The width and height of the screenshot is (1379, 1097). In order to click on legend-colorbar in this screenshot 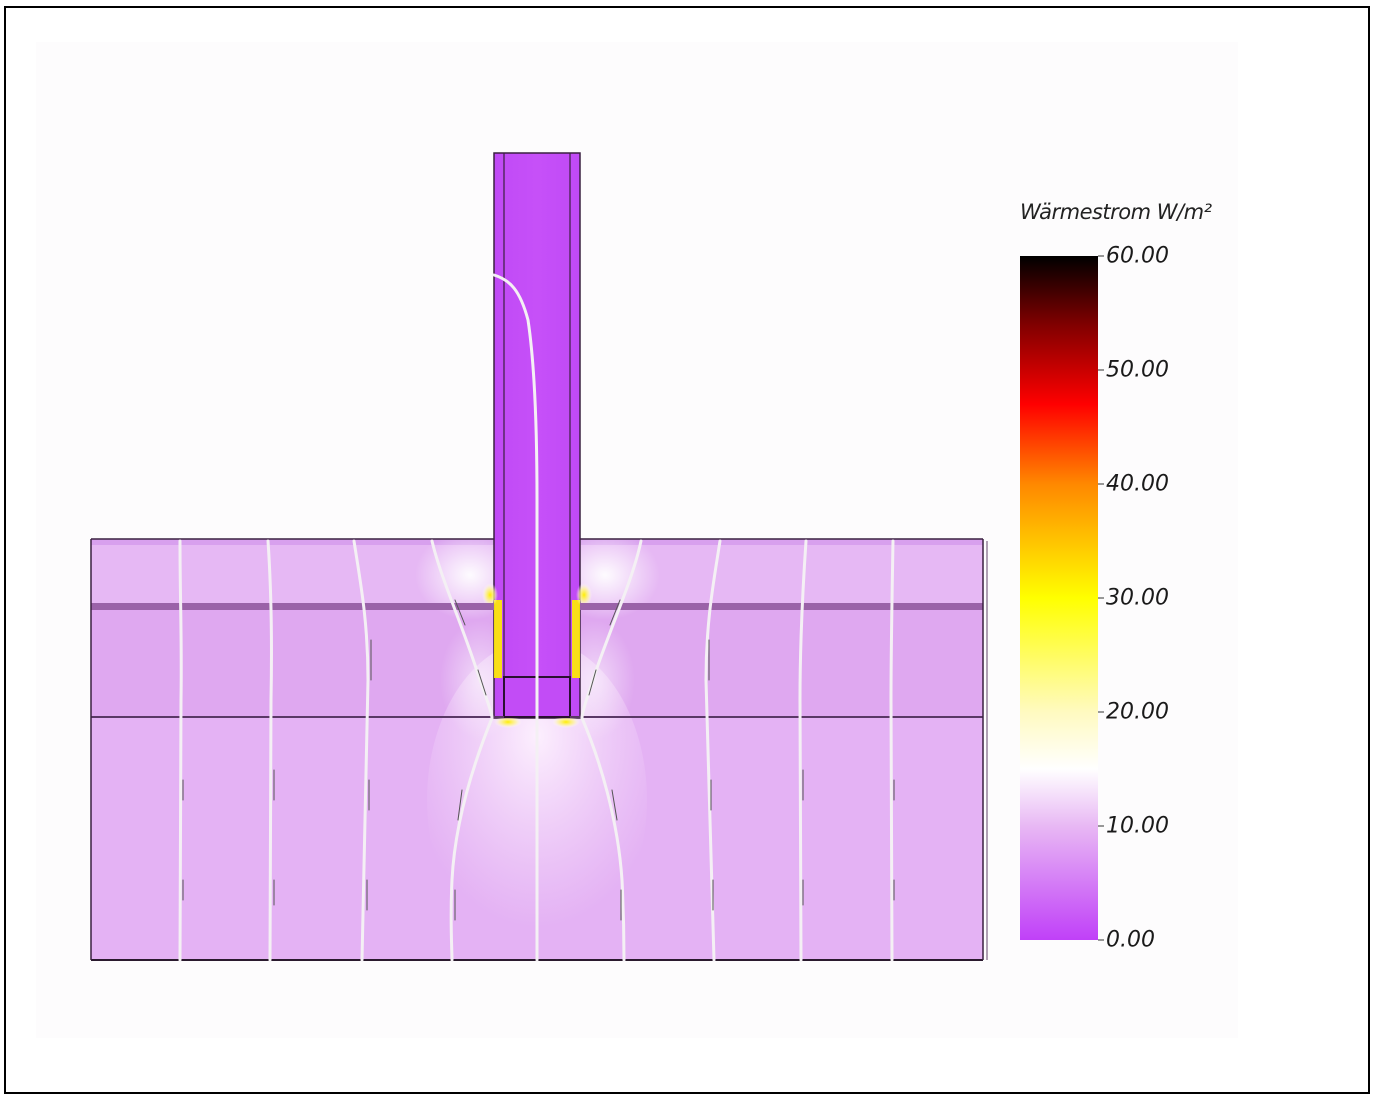, I will do `click(1059, 598)`.